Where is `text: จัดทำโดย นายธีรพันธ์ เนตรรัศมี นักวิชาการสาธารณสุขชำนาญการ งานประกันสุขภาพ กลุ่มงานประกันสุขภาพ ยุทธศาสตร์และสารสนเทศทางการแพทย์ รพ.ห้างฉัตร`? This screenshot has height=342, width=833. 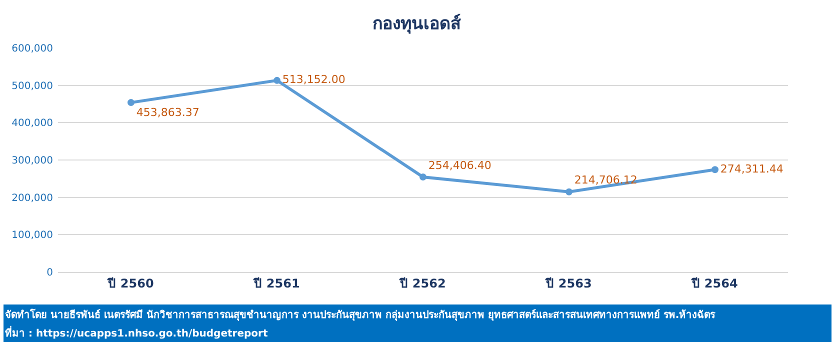
text: จัดทำโดย นายธีรพันธ์ เนตรรัศมี นักวิชาการสาธารณสุขชำนาญการ งานประกันสุขภาพ กลุ่มงานประกันสุขภาพ ยุทธศาสตร์และสารสนเทศทางการแพทย์ รพ.ห้างฉัตร is located at coordinates (360, 314).